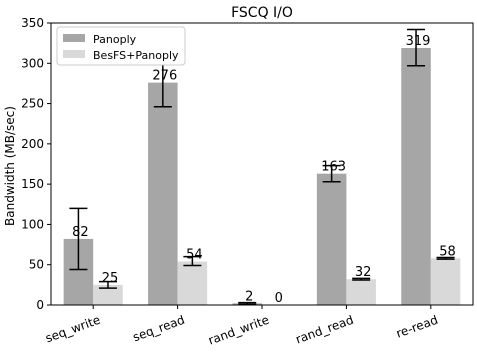 Image resolution: width=477 pixels, height=359 pixels. What do you see at coordinates (32, 104) in the screenshot?
I see `y-tick-label: 250` at bounding box center [32, 104].